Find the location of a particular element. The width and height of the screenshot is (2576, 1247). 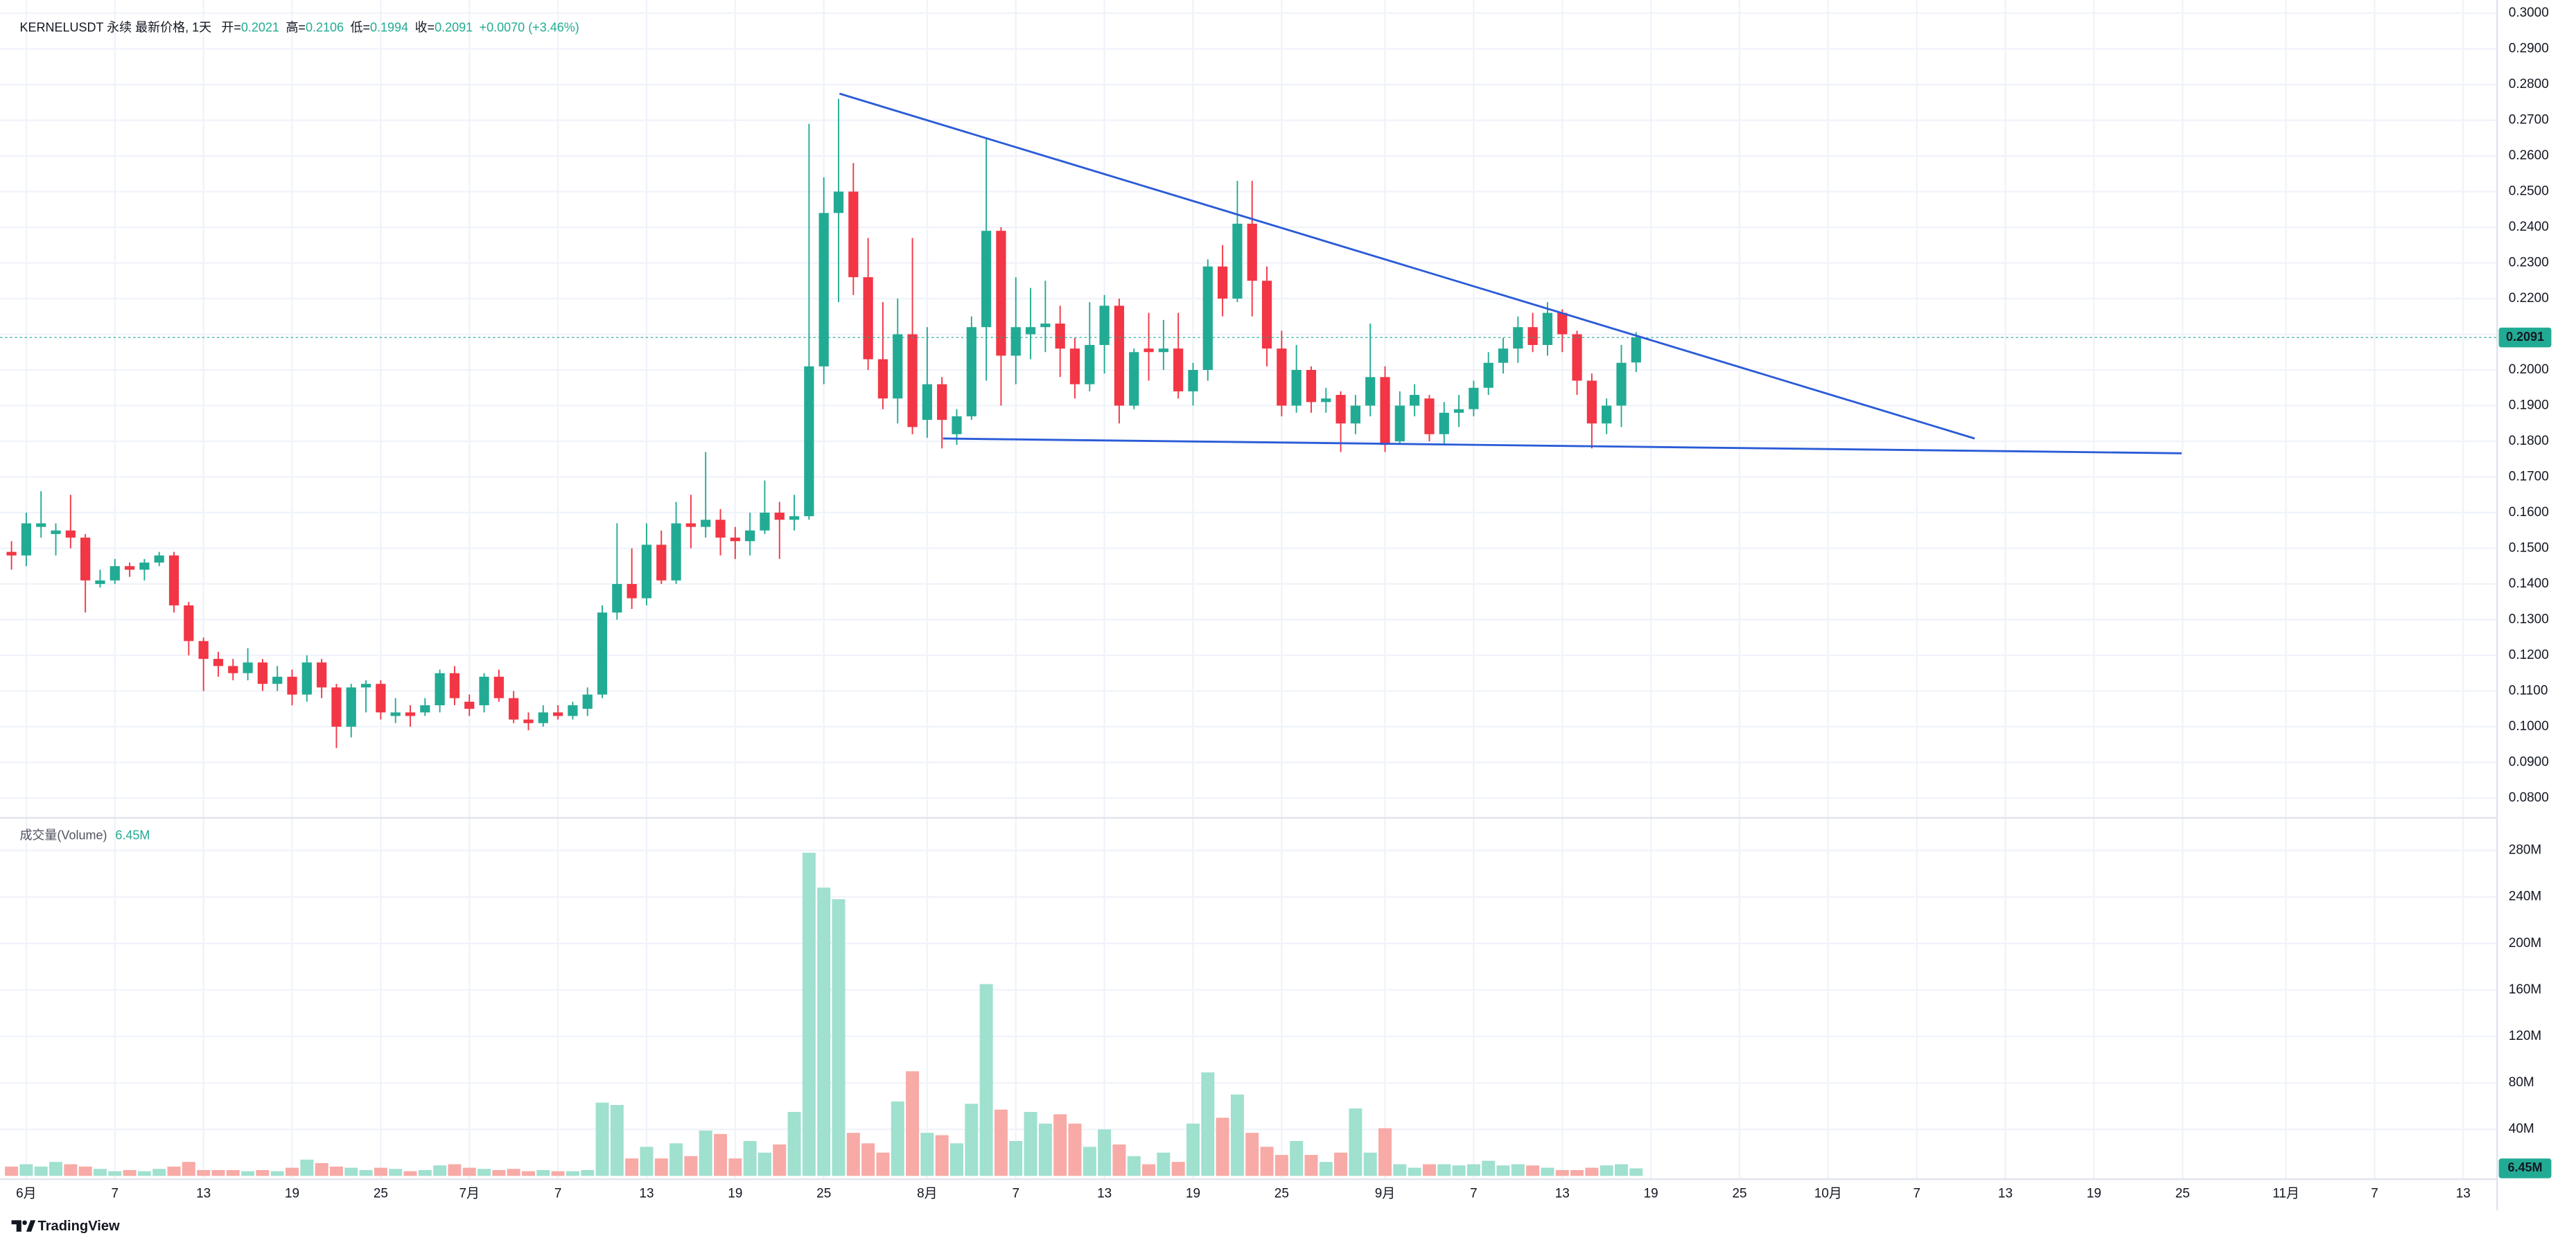

brand: TradingView is located at coordinates (79, 1227).